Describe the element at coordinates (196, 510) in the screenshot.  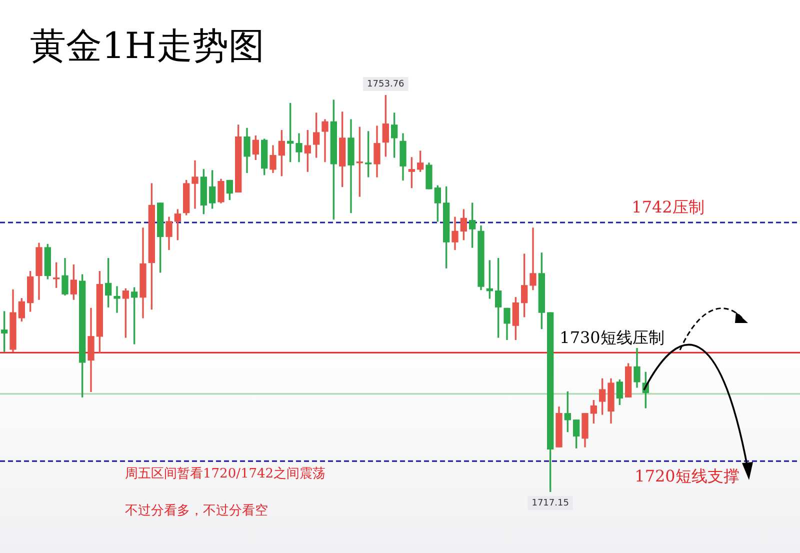
I see `text: 不过分看多，不过分看空` at that location.